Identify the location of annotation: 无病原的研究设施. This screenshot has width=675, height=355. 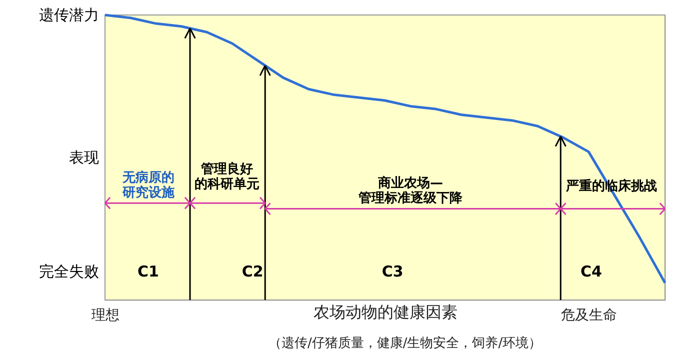
(148, 184).